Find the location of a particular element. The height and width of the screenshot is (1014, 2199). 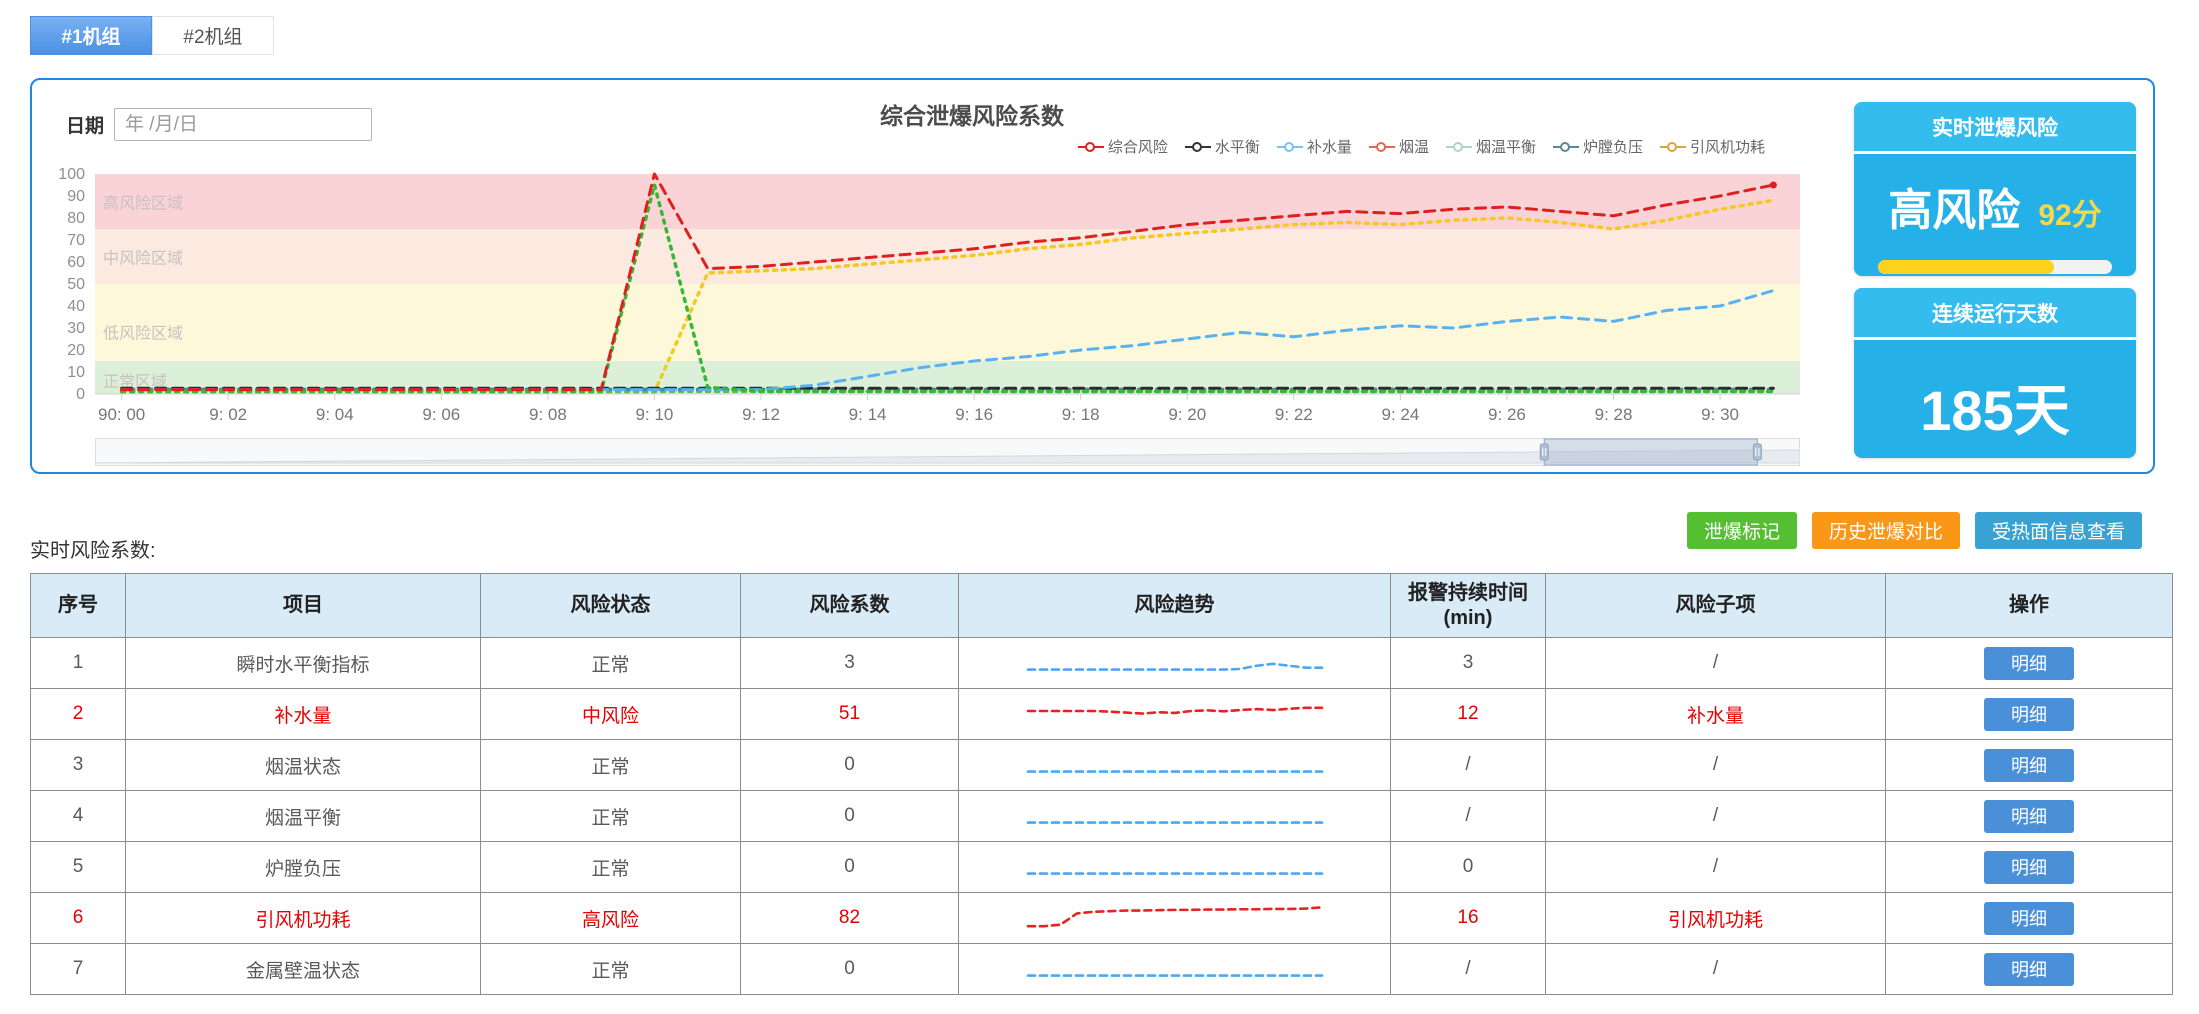

svg-text: 40 is located at coordinates (76, 306).